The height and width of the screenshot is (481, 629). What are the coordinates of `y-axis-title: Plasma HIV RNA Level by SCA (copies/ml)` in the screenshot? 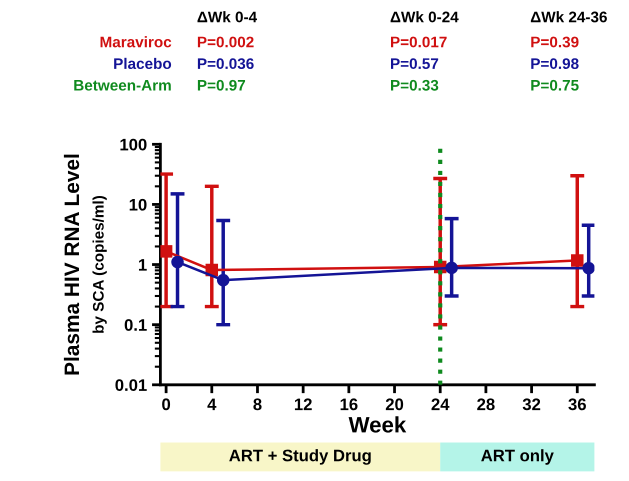 It's located at (85, 264).